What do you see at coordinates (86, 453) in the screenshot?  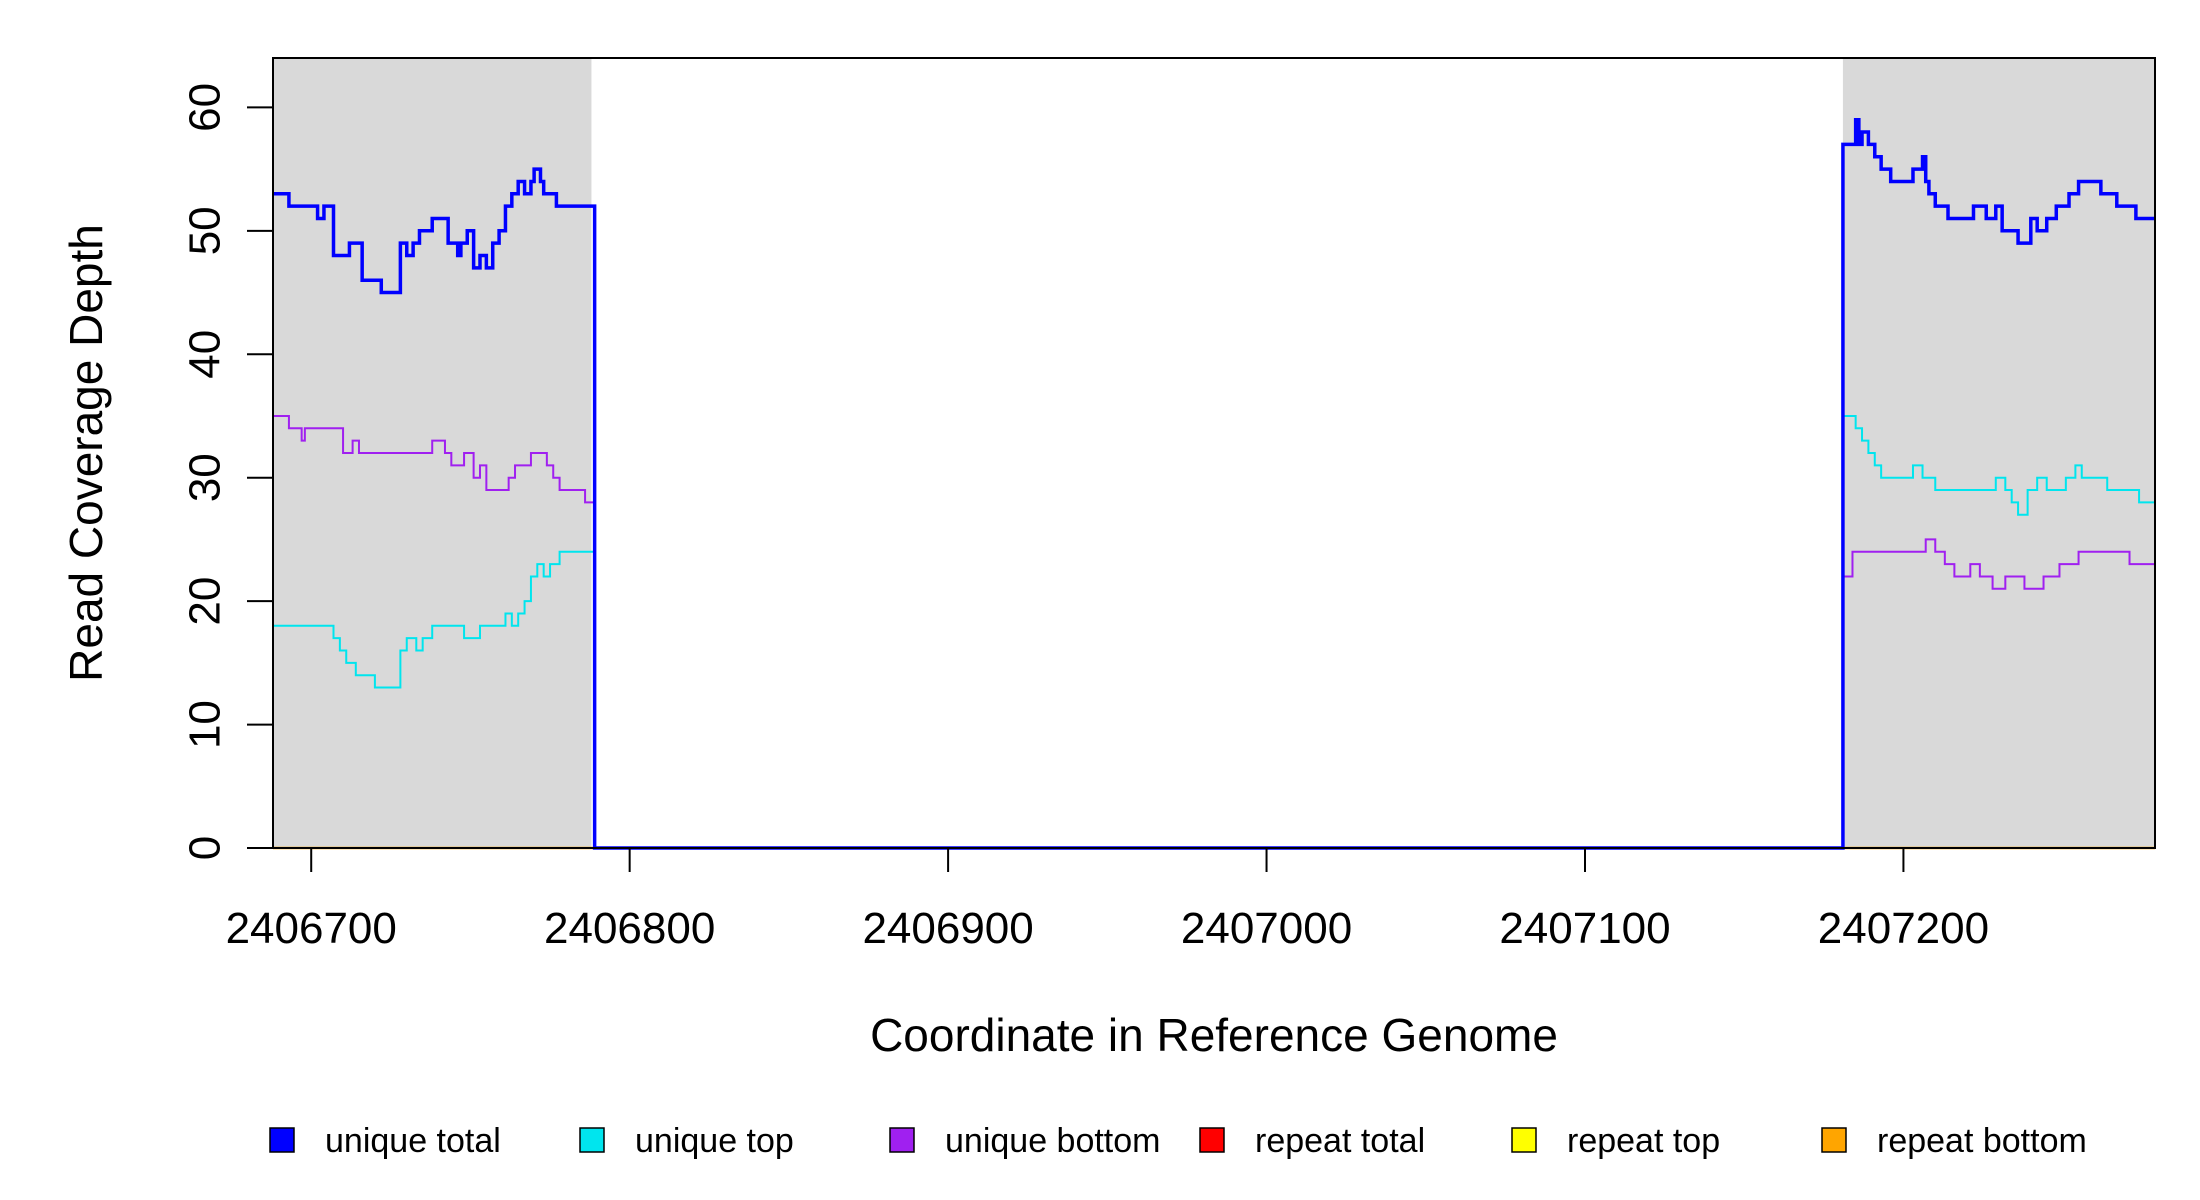 I see `y-axis-title: Read Coverage Depth` at bounding box center [86, 453].